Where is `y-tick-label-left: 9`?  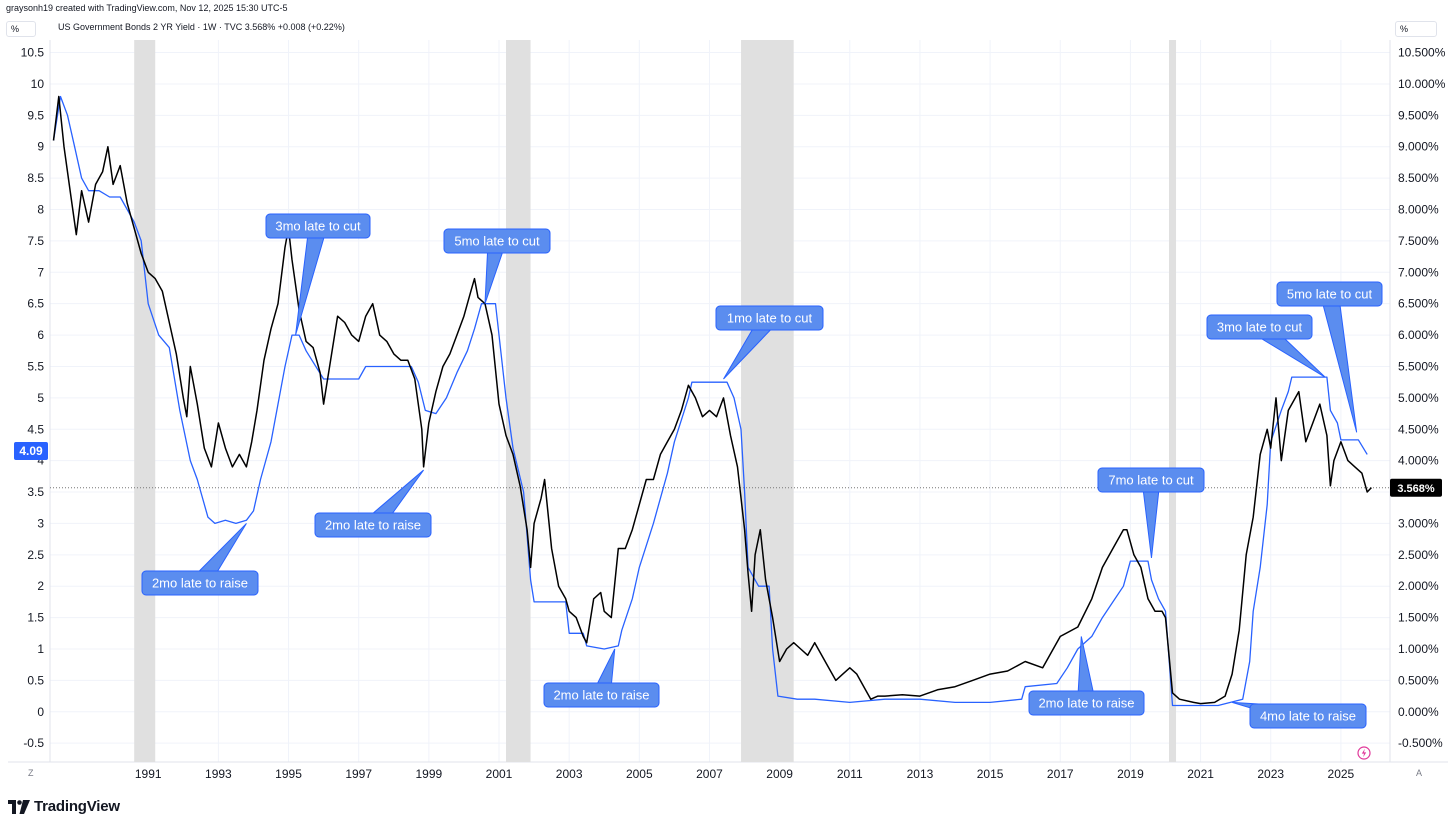 y-tick-label-left: 9 is located at coordinates (40, 147).